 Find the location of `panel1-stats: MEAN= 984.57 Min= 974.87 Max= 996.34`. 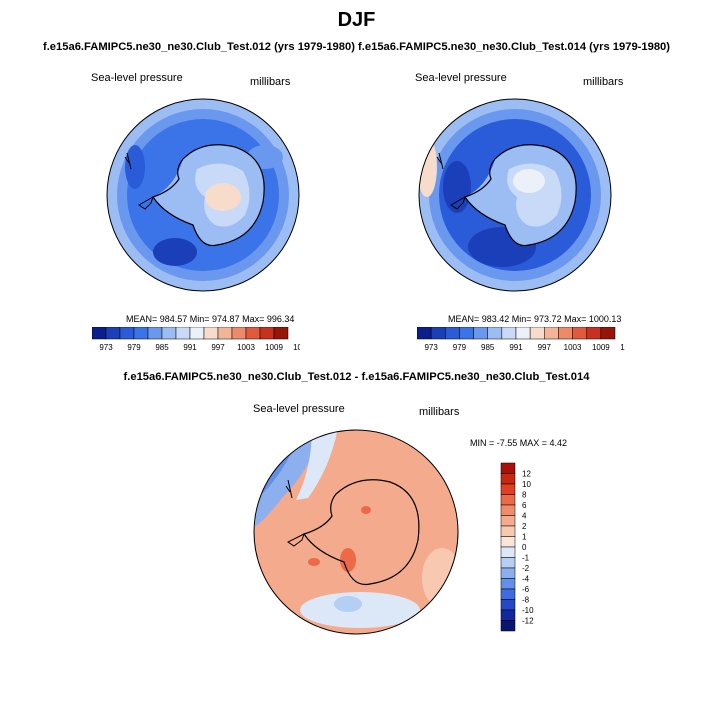

panel1-stats: MEAN= 984.57 Min= 974.87 Max= 996.34 is located at coordinates (210, 319).